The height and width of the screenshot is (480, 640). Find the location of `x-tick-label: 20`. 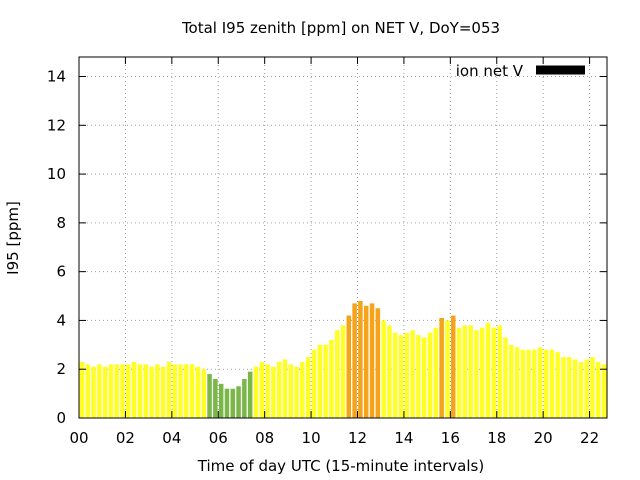

x-tick-label: 20 is located at coordinates (543, 438).